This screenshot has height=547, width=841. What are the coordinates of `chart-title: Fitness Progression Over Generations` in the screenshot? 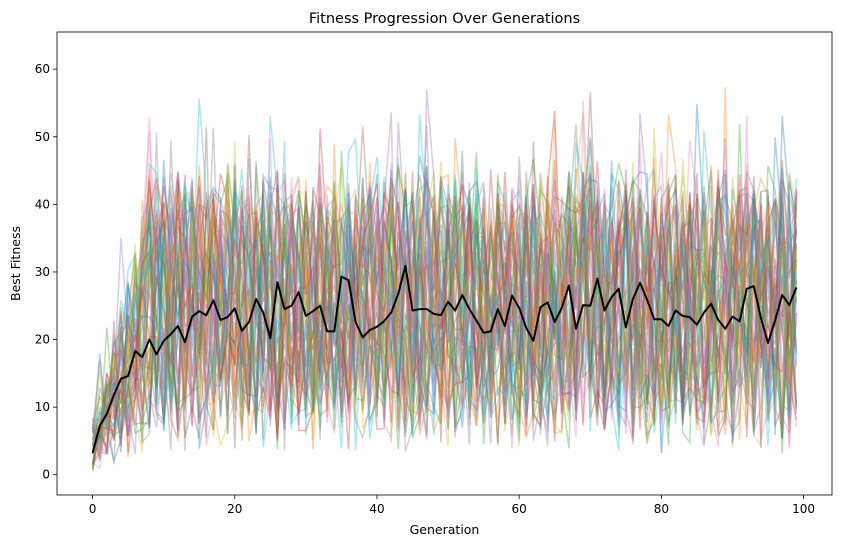 It's located at (444, 19).